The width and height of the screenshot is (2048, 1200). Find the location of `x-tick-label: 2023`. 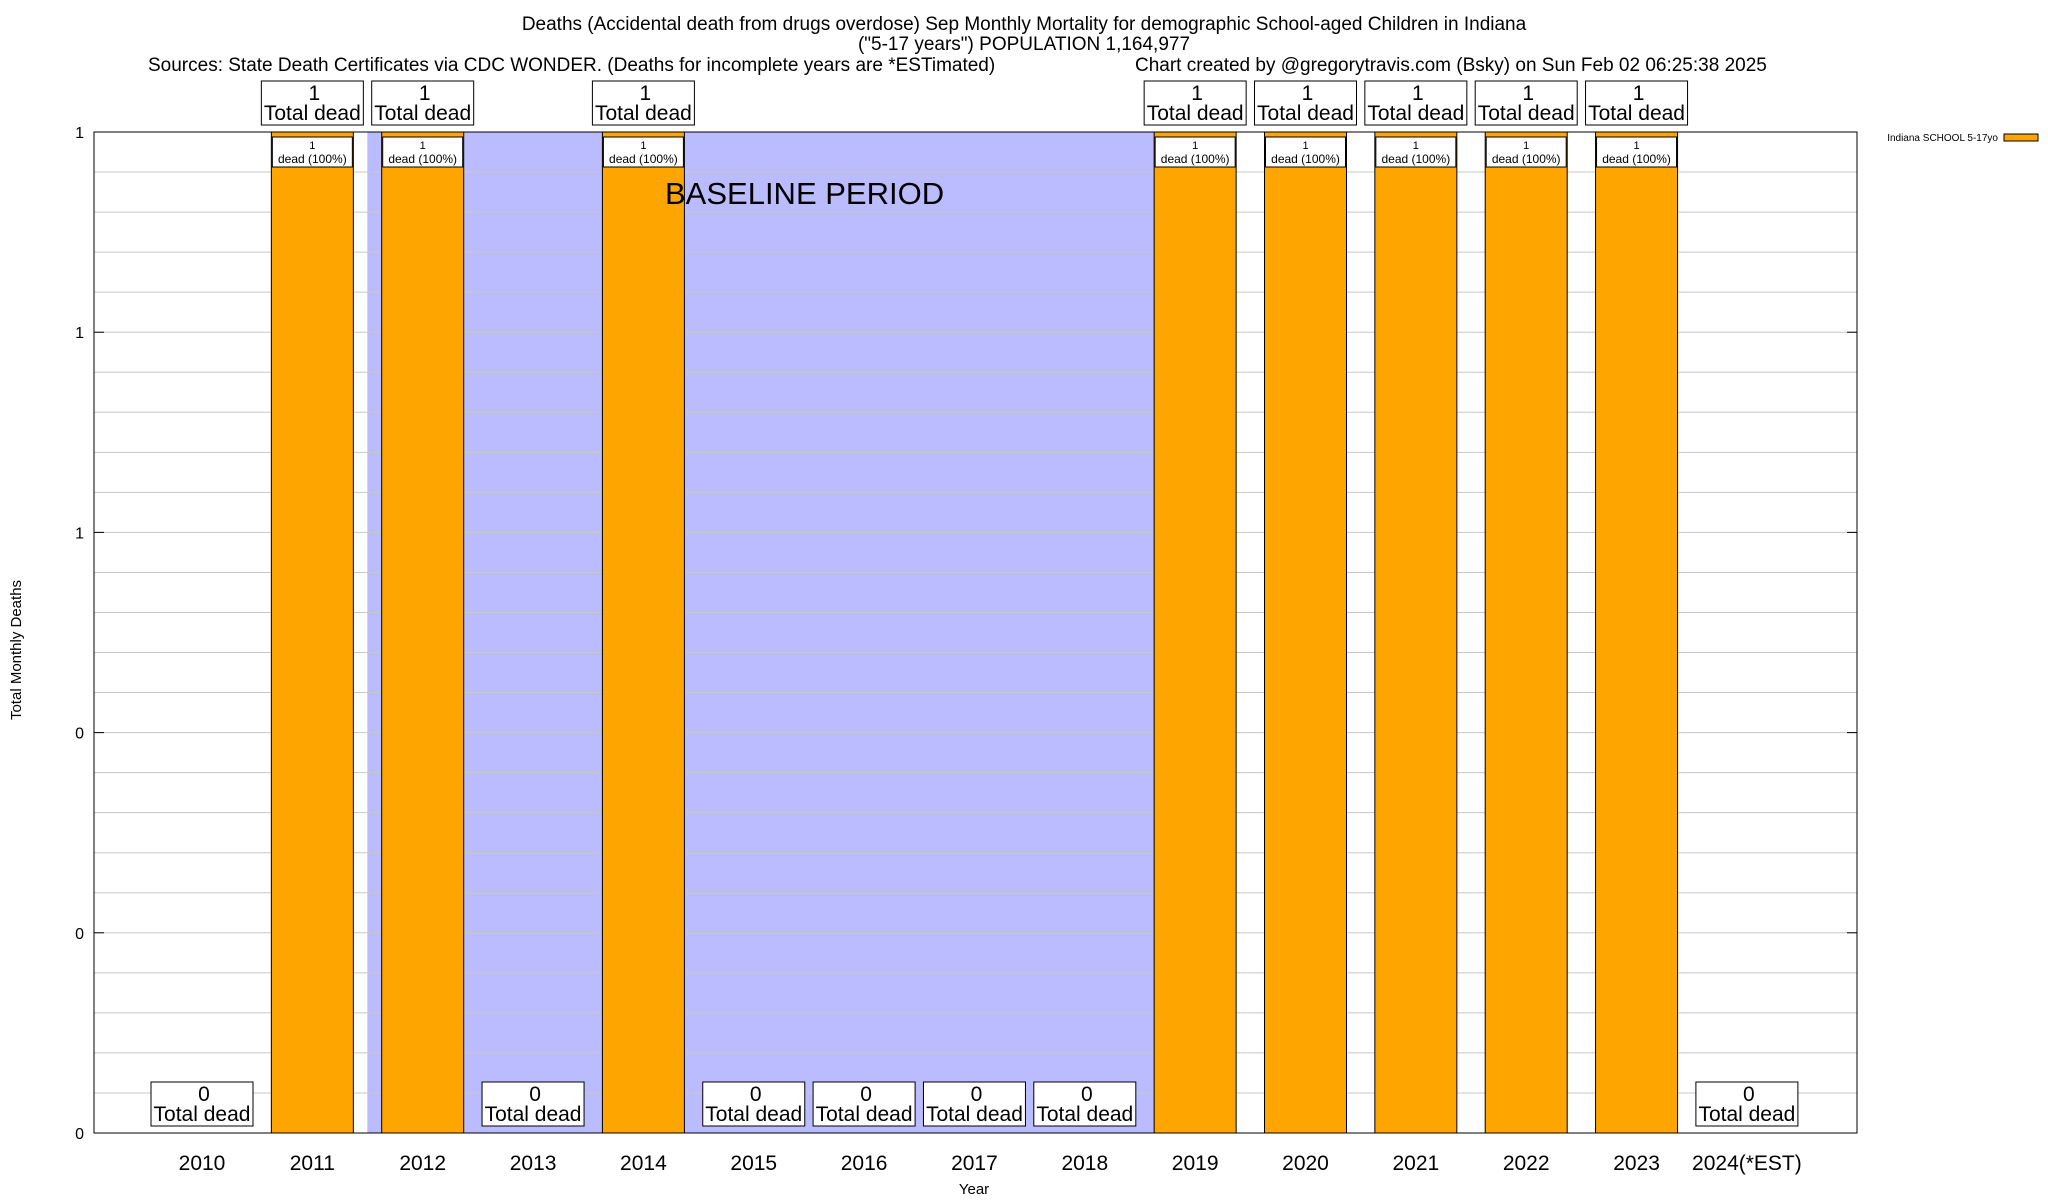

x-tick-label: 2023 is located at coordinates (1636, 1163).